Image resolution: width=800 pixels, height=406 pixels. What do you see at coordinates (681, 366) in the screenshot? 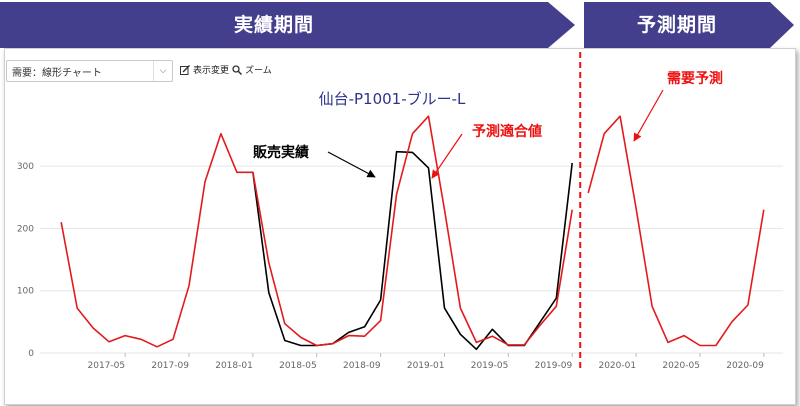
I see `x-tick-label: 2020-05` at bounding box center [681, 366].